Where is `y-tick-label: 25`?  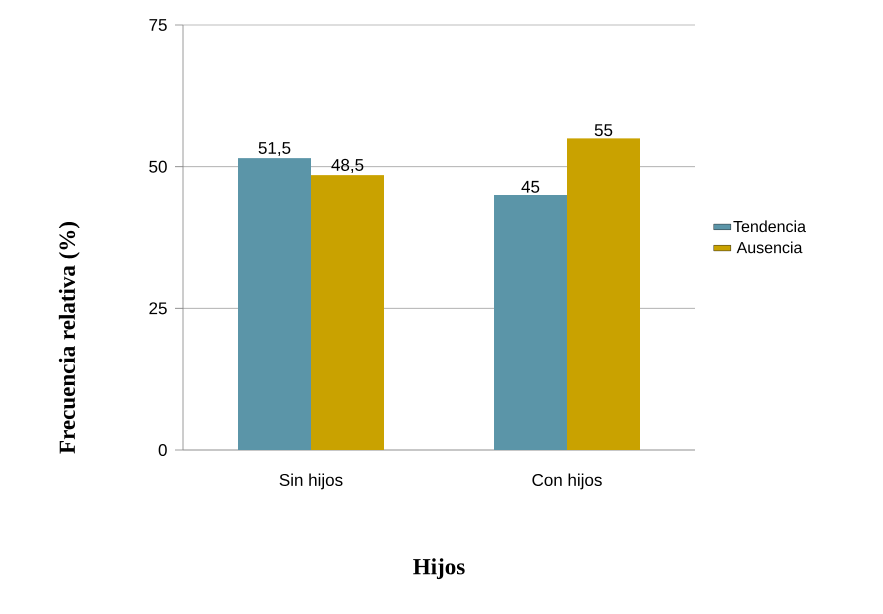
y-tick-label: 25 is located at coordinates (158, 308).